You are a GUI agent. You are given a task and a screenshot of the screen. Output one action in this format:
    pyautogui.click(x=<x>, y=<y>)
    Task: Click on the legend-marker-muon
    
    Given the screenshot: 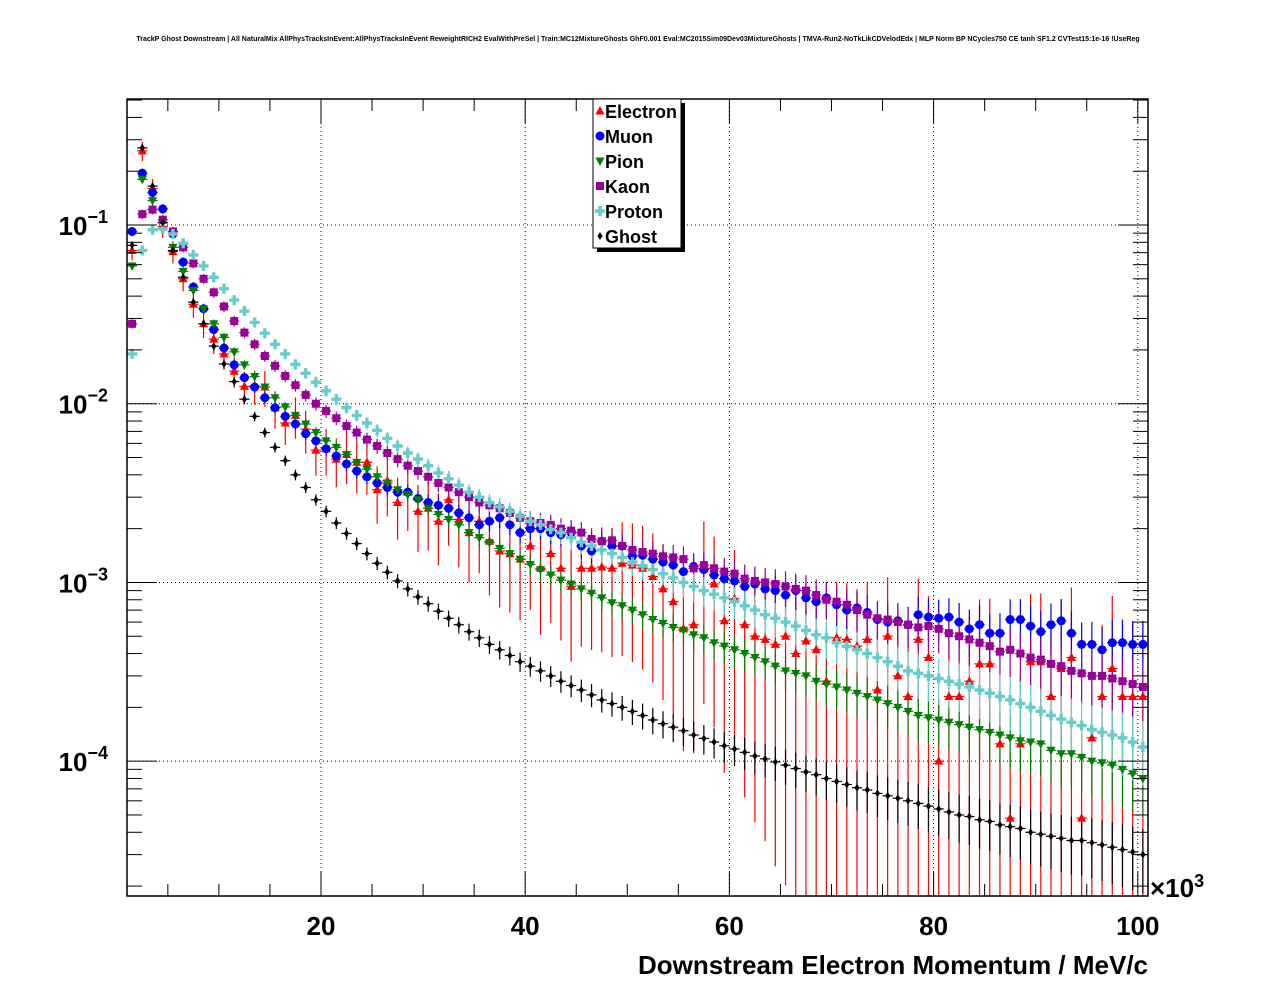 What is the action you would take?
    pyautogui.click(x=600, y=136)
    